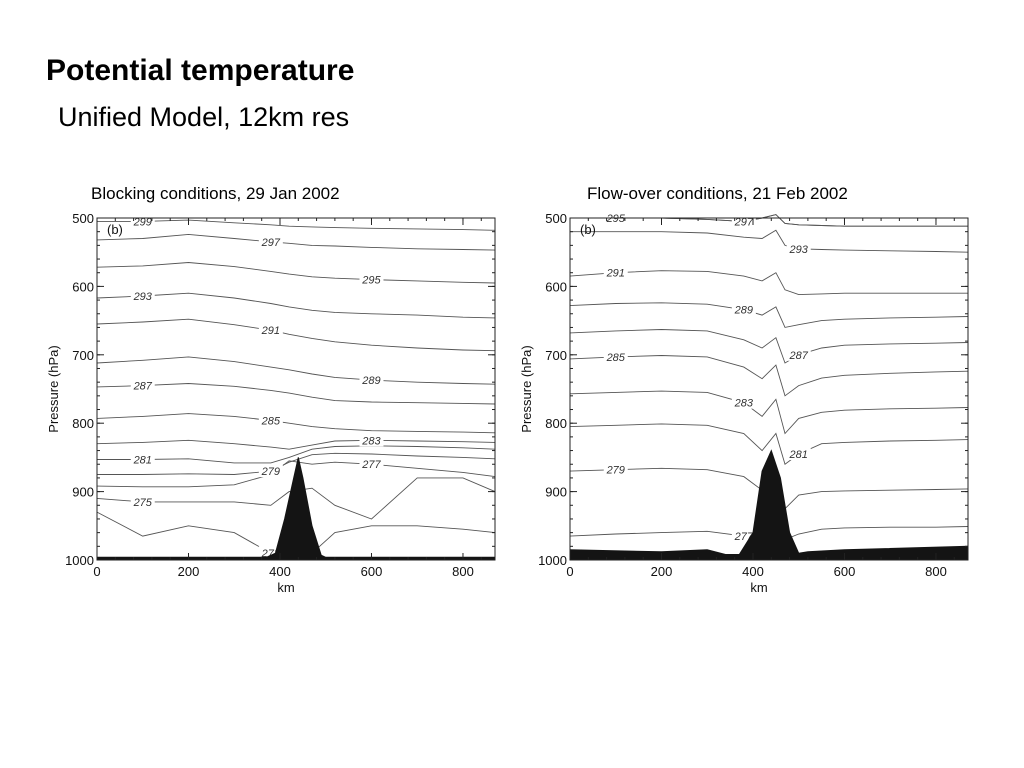  Describe the element at coordinates (296, 509) in the screenshot. I see `blocking-orography` at that location.